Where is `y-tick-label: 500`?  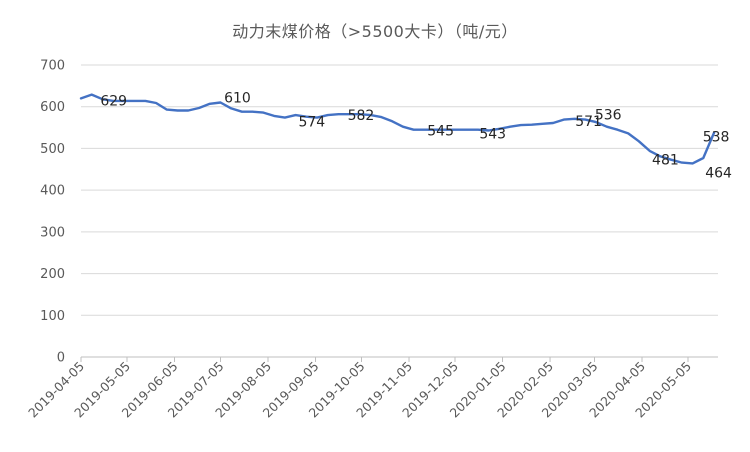 y-tick-label: 500 is located at coordinates (52, 149).